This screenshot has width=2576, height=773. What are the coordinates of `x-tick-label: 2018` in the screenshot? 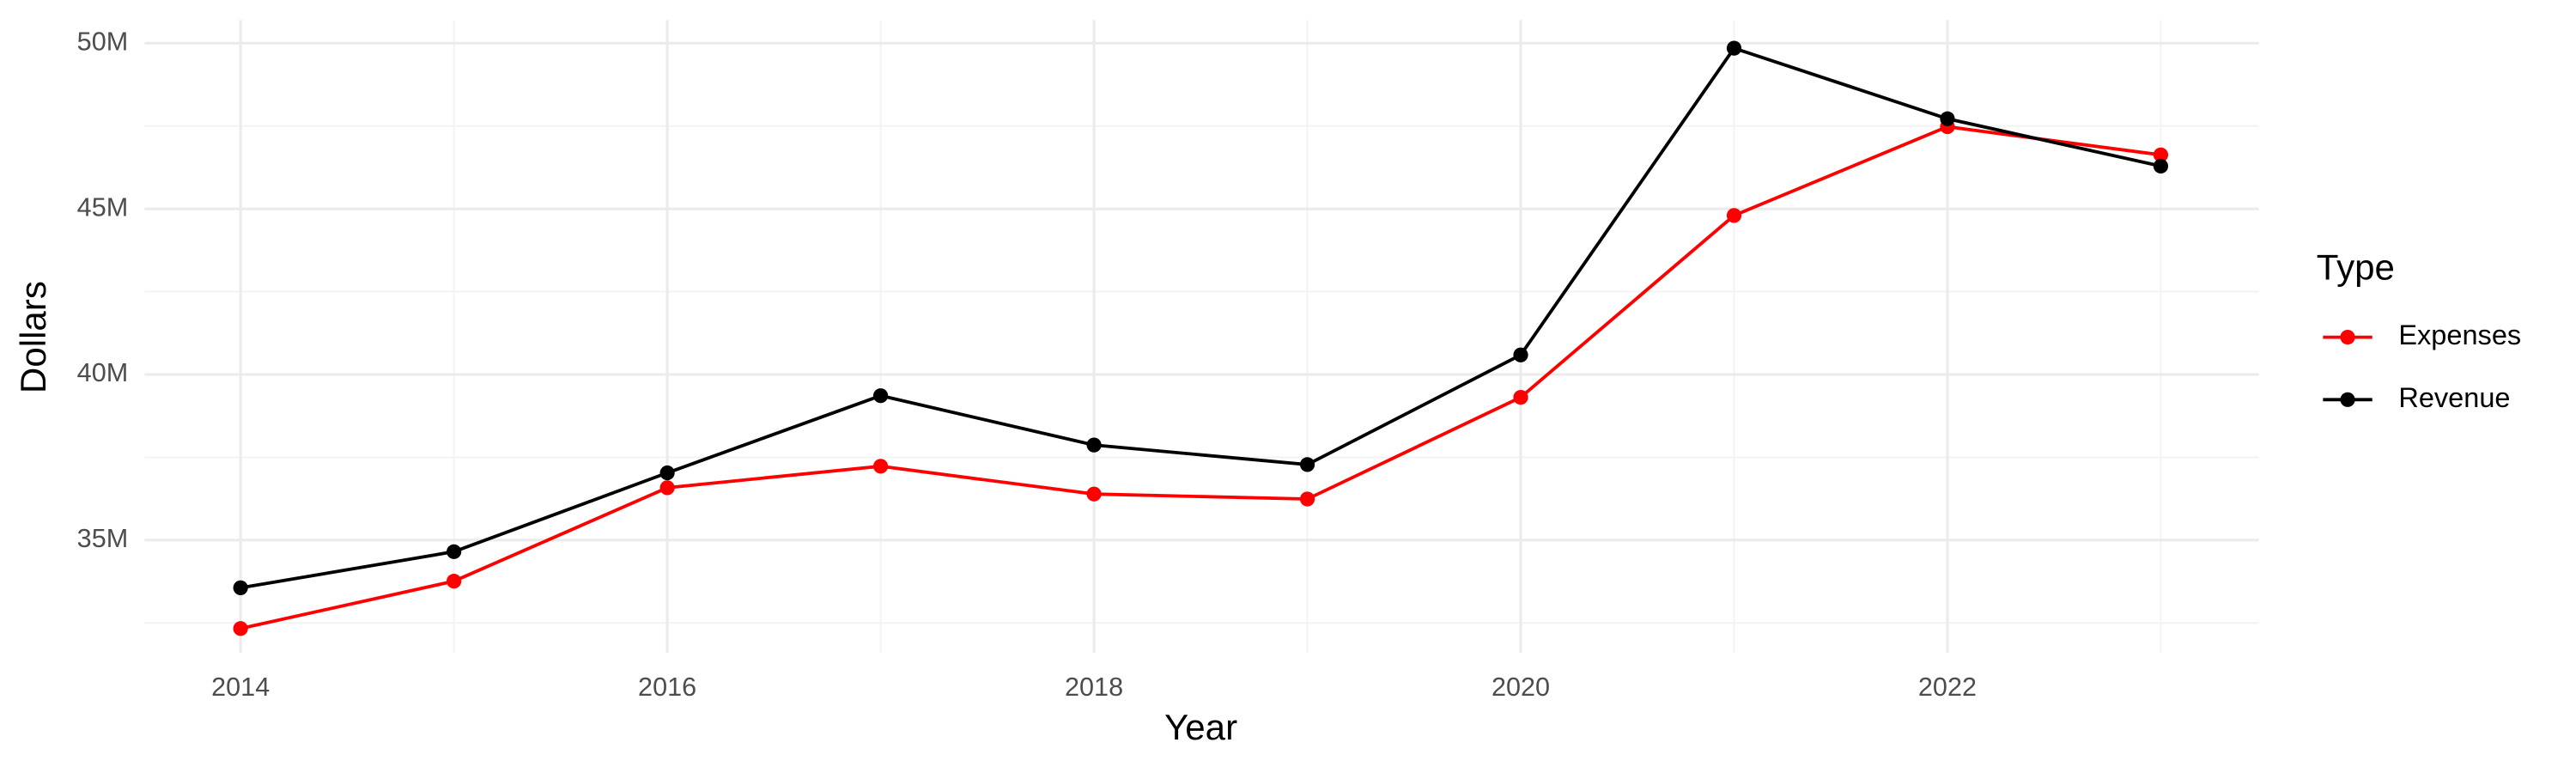 It's located at (1094, 687).